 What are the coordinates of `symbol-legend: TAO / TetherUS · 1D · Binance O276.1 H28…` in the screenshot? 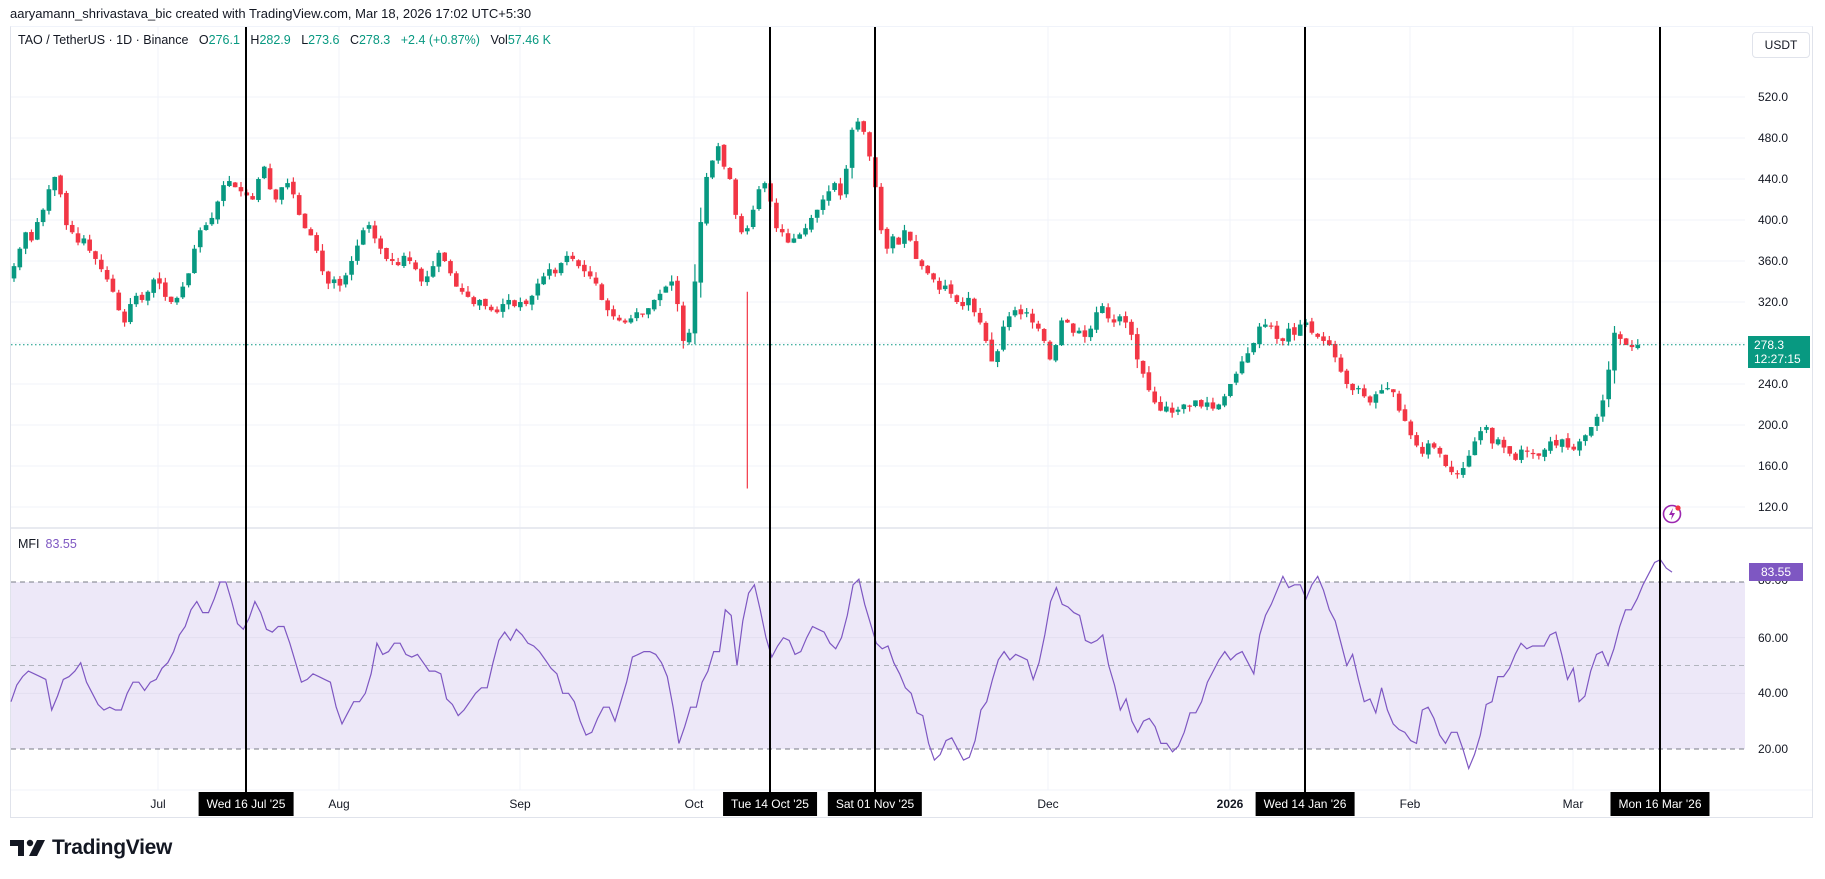 It's located at (284, 40).